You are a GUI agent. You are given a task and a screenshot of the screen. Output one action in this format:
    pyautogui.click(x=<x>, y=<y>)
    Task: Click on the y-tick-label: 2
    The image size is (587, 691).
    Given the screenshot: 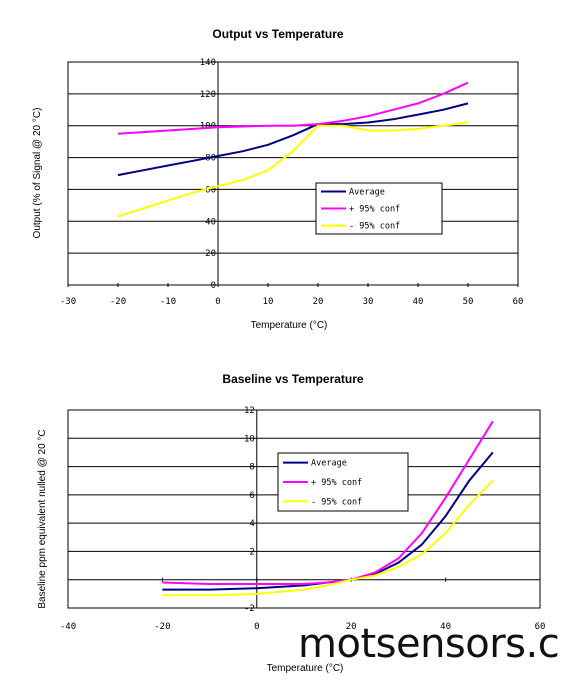 What is the action you would take?
    pyautogui.click(x=251, y=552)
    